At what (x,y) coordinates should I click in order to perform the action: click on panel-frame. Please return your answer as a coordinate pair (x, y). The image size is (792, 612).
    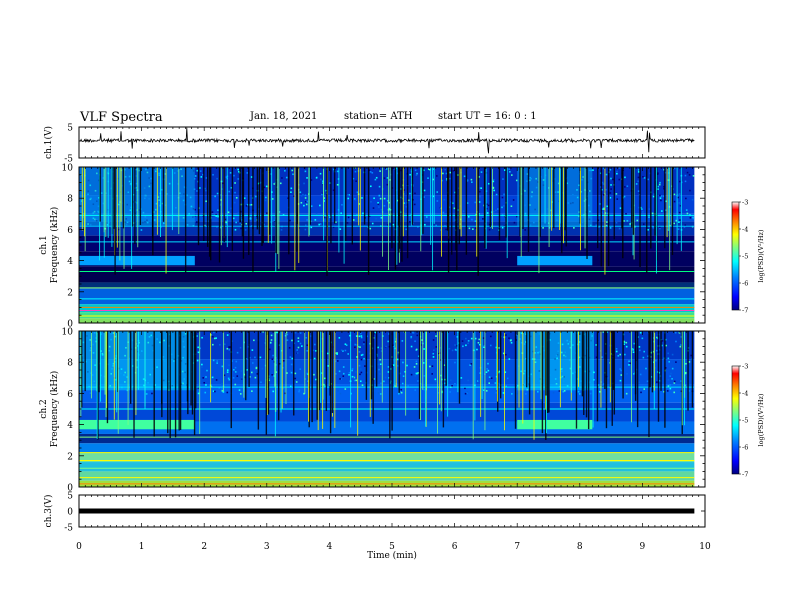
    Looking at the image, I should click on (392, 142).